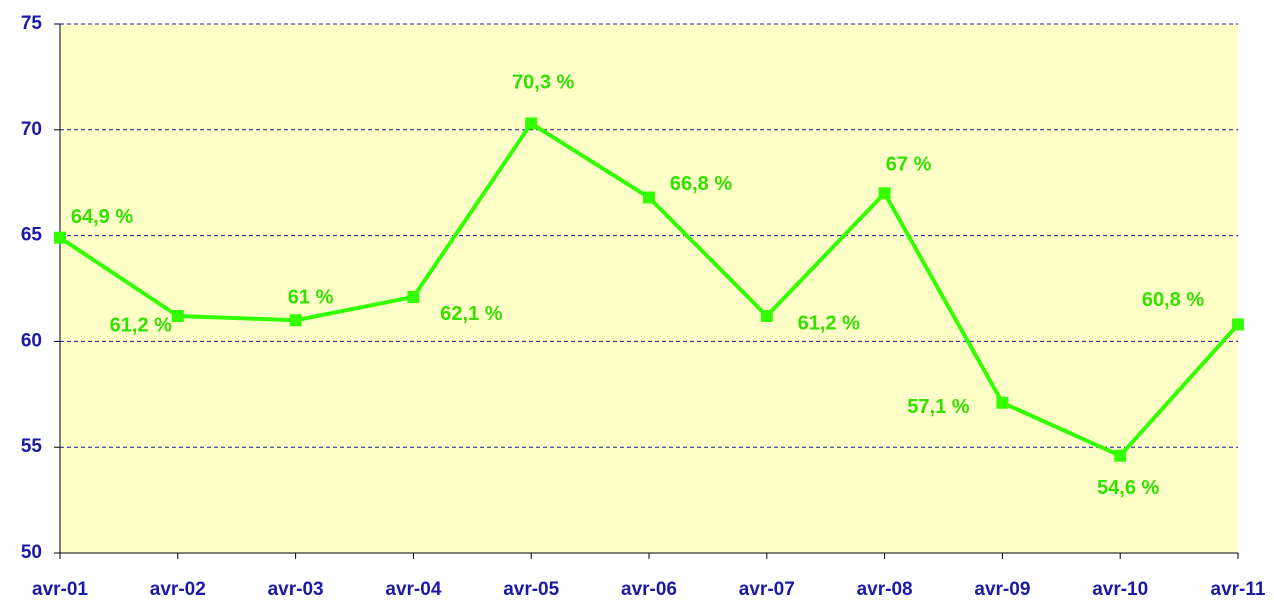 Image resolution: width=1274 pixels, height=600 pixels. I want to click on x-tick-label: avr-11, so click(1238, 589).